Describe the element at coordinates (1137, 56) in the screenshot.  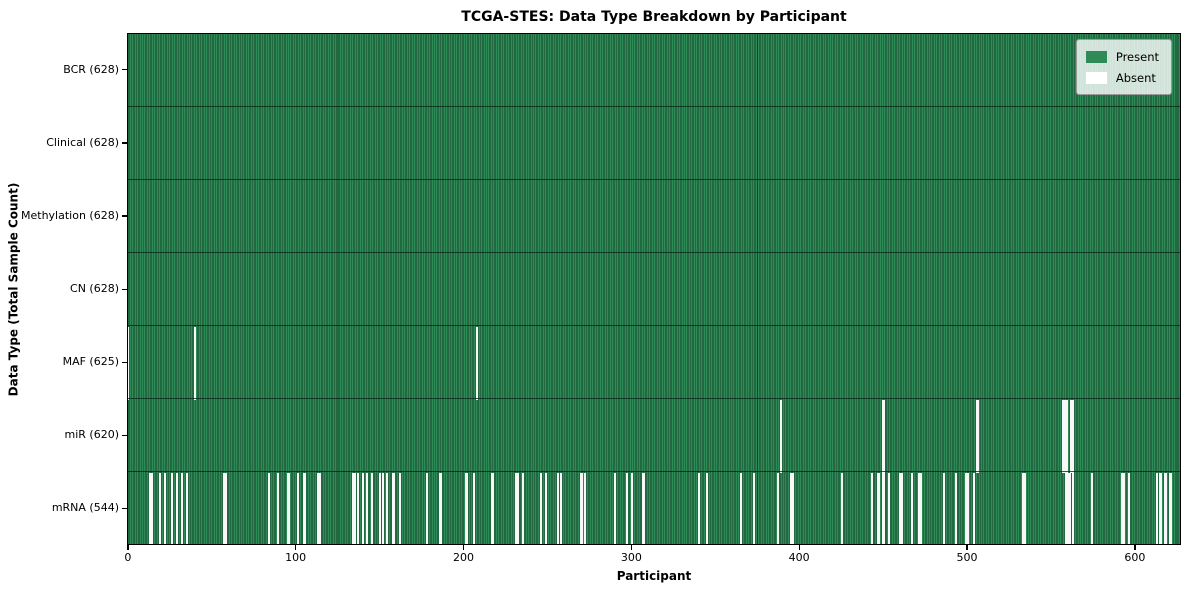
I see `legend-label-present: Present` at that location.